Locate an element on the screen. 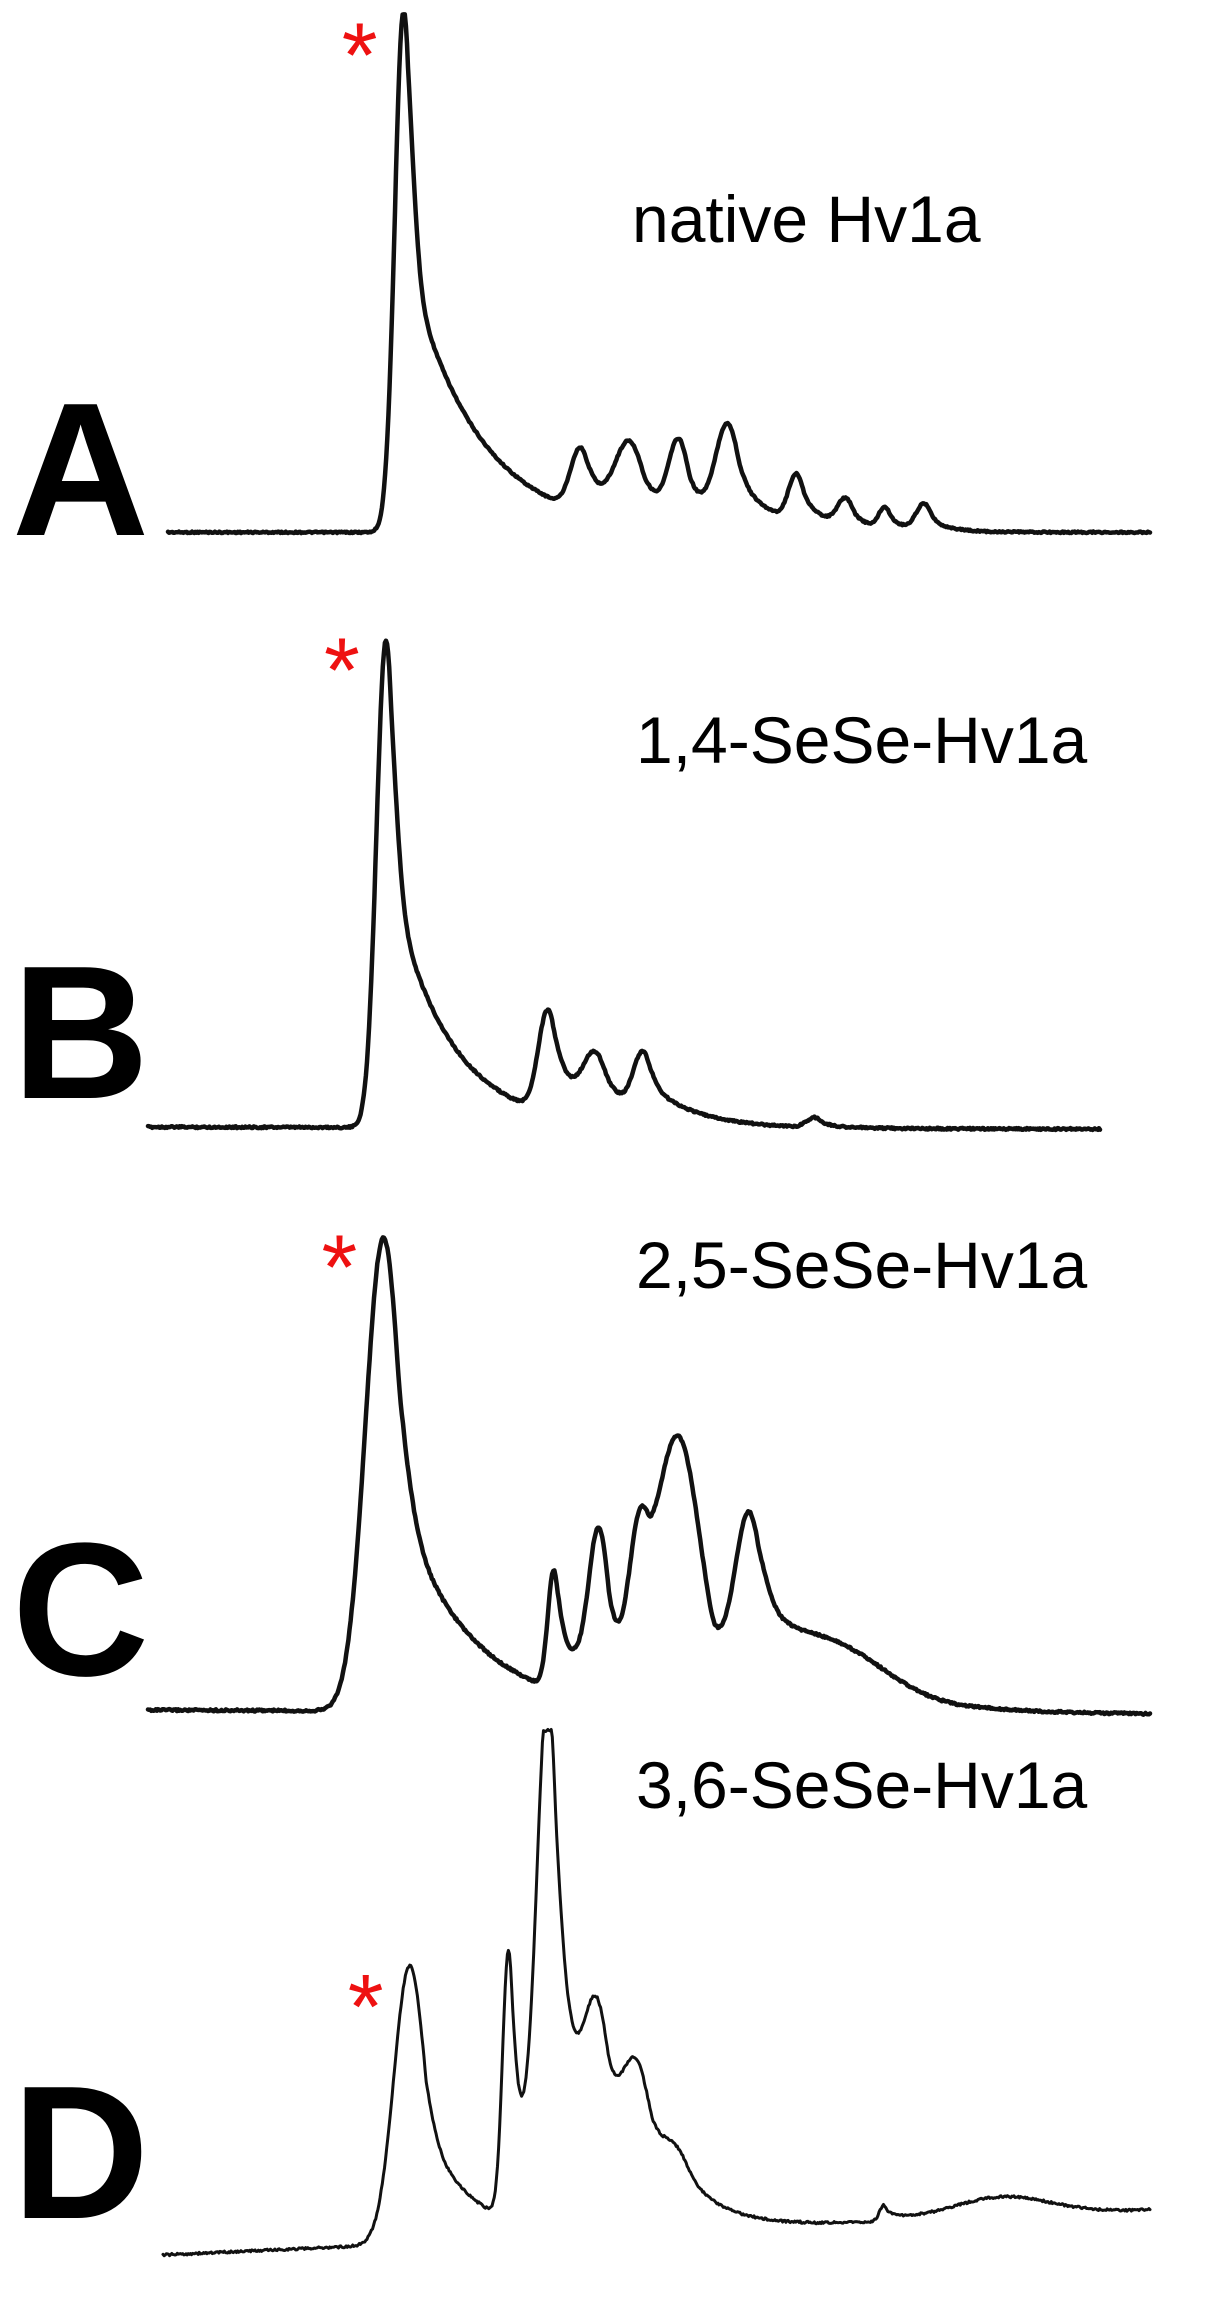 Image resolution: width=1226 pixels, height=2310 pixels. trace-label-d: 3,6-SeSe-Hv1a is located at coordinates (862, 1785).